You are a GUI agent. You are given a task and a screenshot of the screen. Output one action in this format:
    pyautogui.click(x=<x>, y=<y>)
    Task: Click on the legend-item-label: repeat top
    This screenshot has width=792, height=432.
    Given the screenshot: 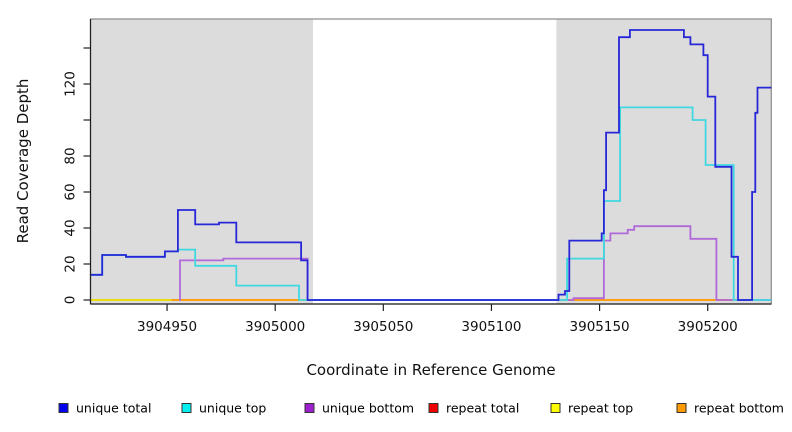 What is the action you would take?
    pyautogui.click(x=600, y=408)
    